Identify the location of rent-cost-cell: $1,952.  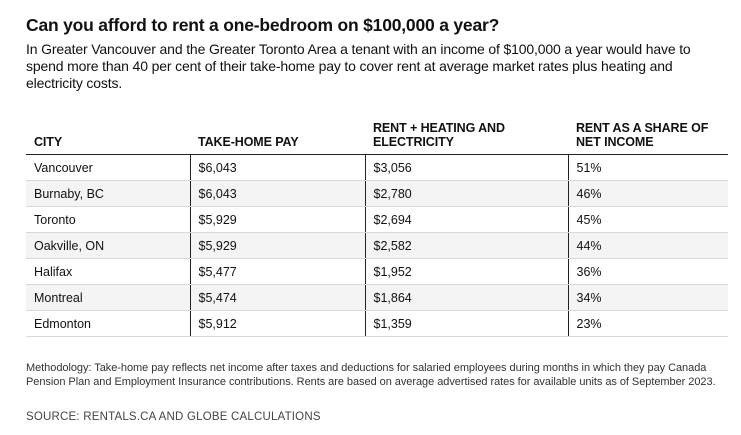
(466, 271).